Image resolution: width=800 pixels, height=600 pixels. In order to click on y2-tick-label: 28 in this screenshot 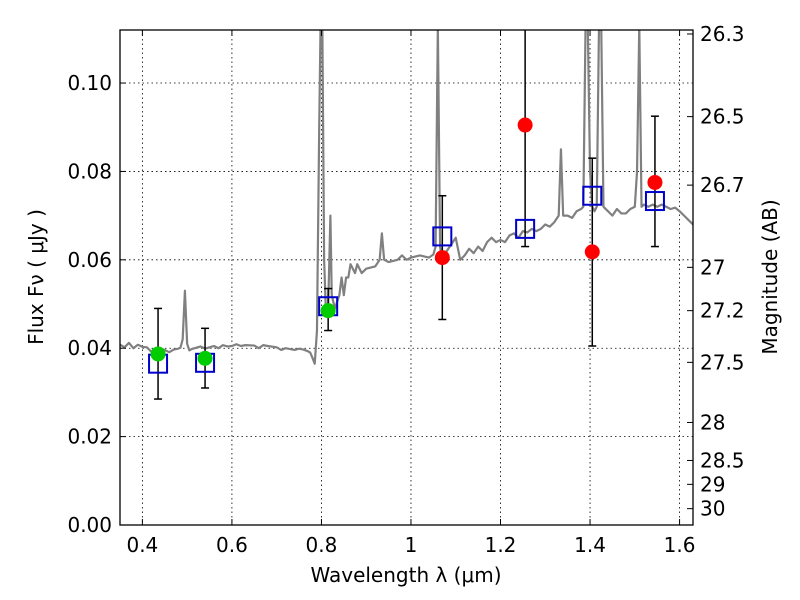, I will do `click(712, 422)`.